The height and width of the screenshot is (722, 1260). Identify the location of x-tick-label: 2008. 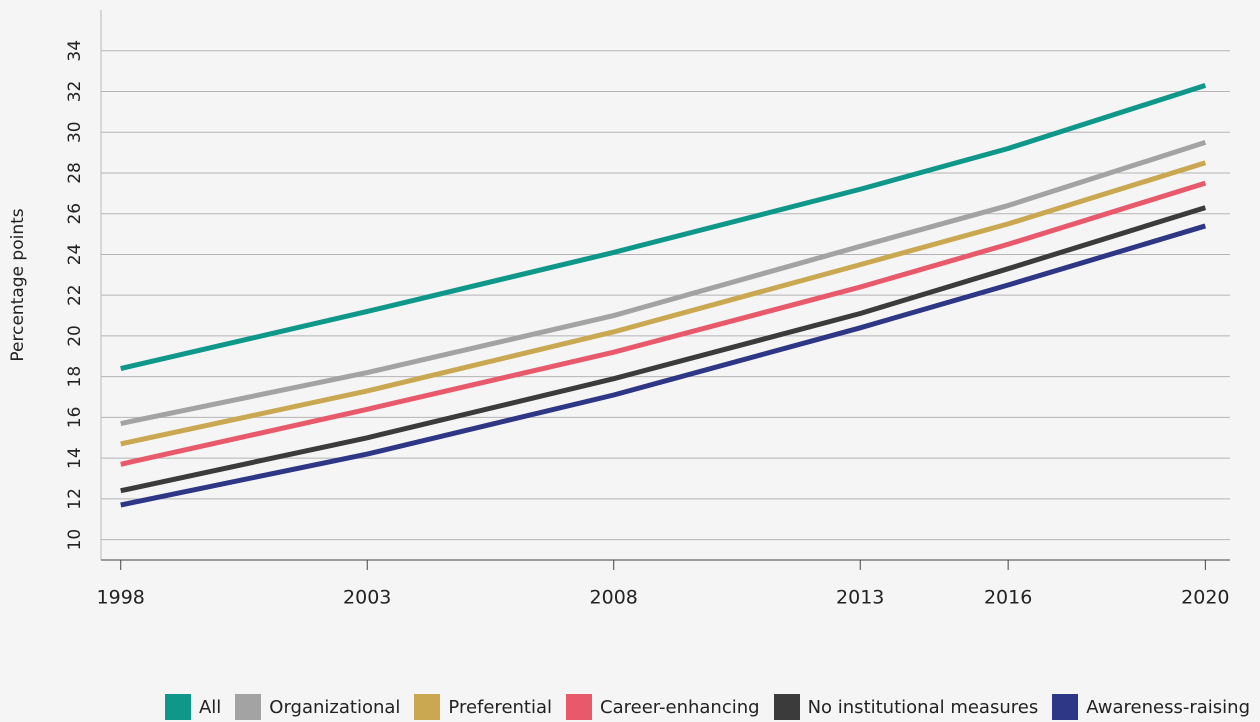
(614, 598).